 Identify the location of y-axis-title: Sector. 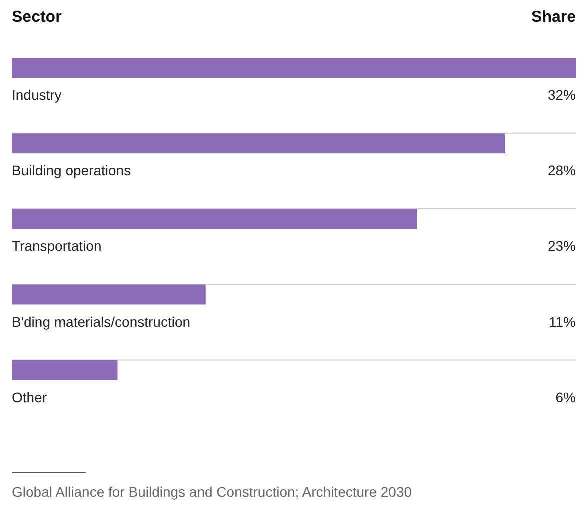
(37, 18).